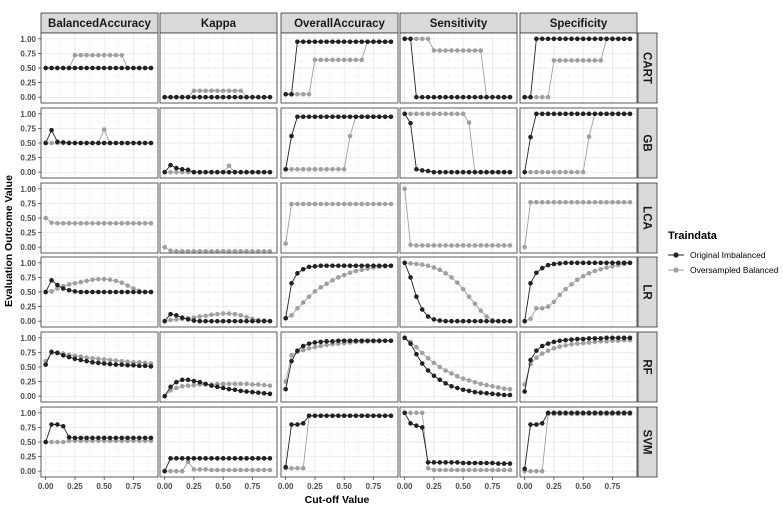 The height and width of the screenshot is (513, 783). What do you see at coordinates (647, 366) in the screenshot?
I see `row-strip-label-rf: RF` at bounding box center [647, 366].